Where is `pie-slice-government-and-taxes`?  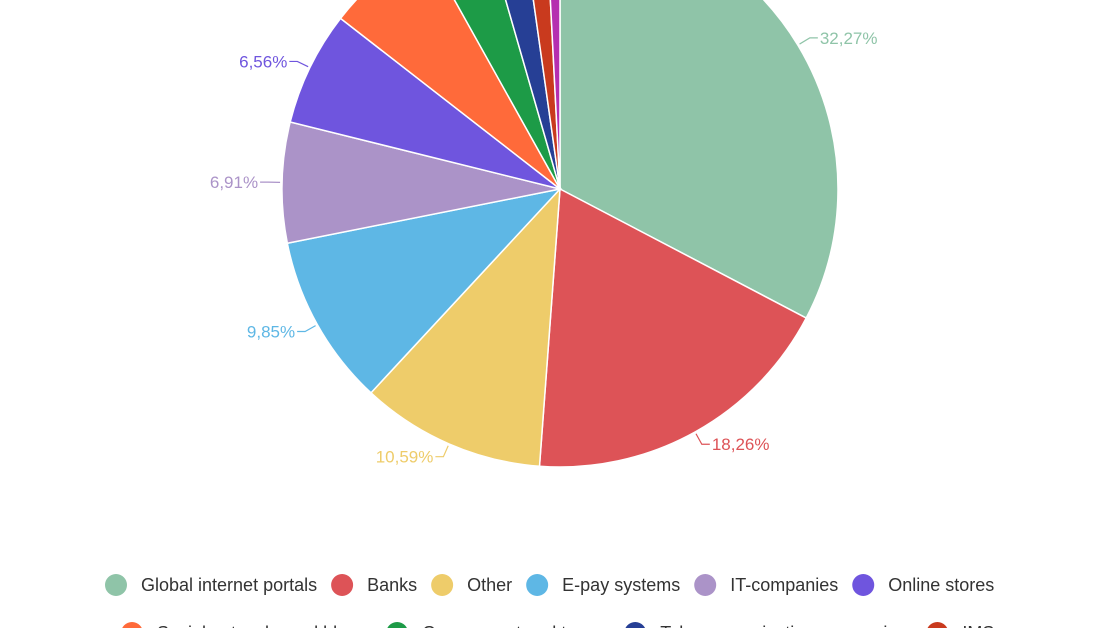
pie-slice-government-and-taxes is located at coordinates (507, 95).